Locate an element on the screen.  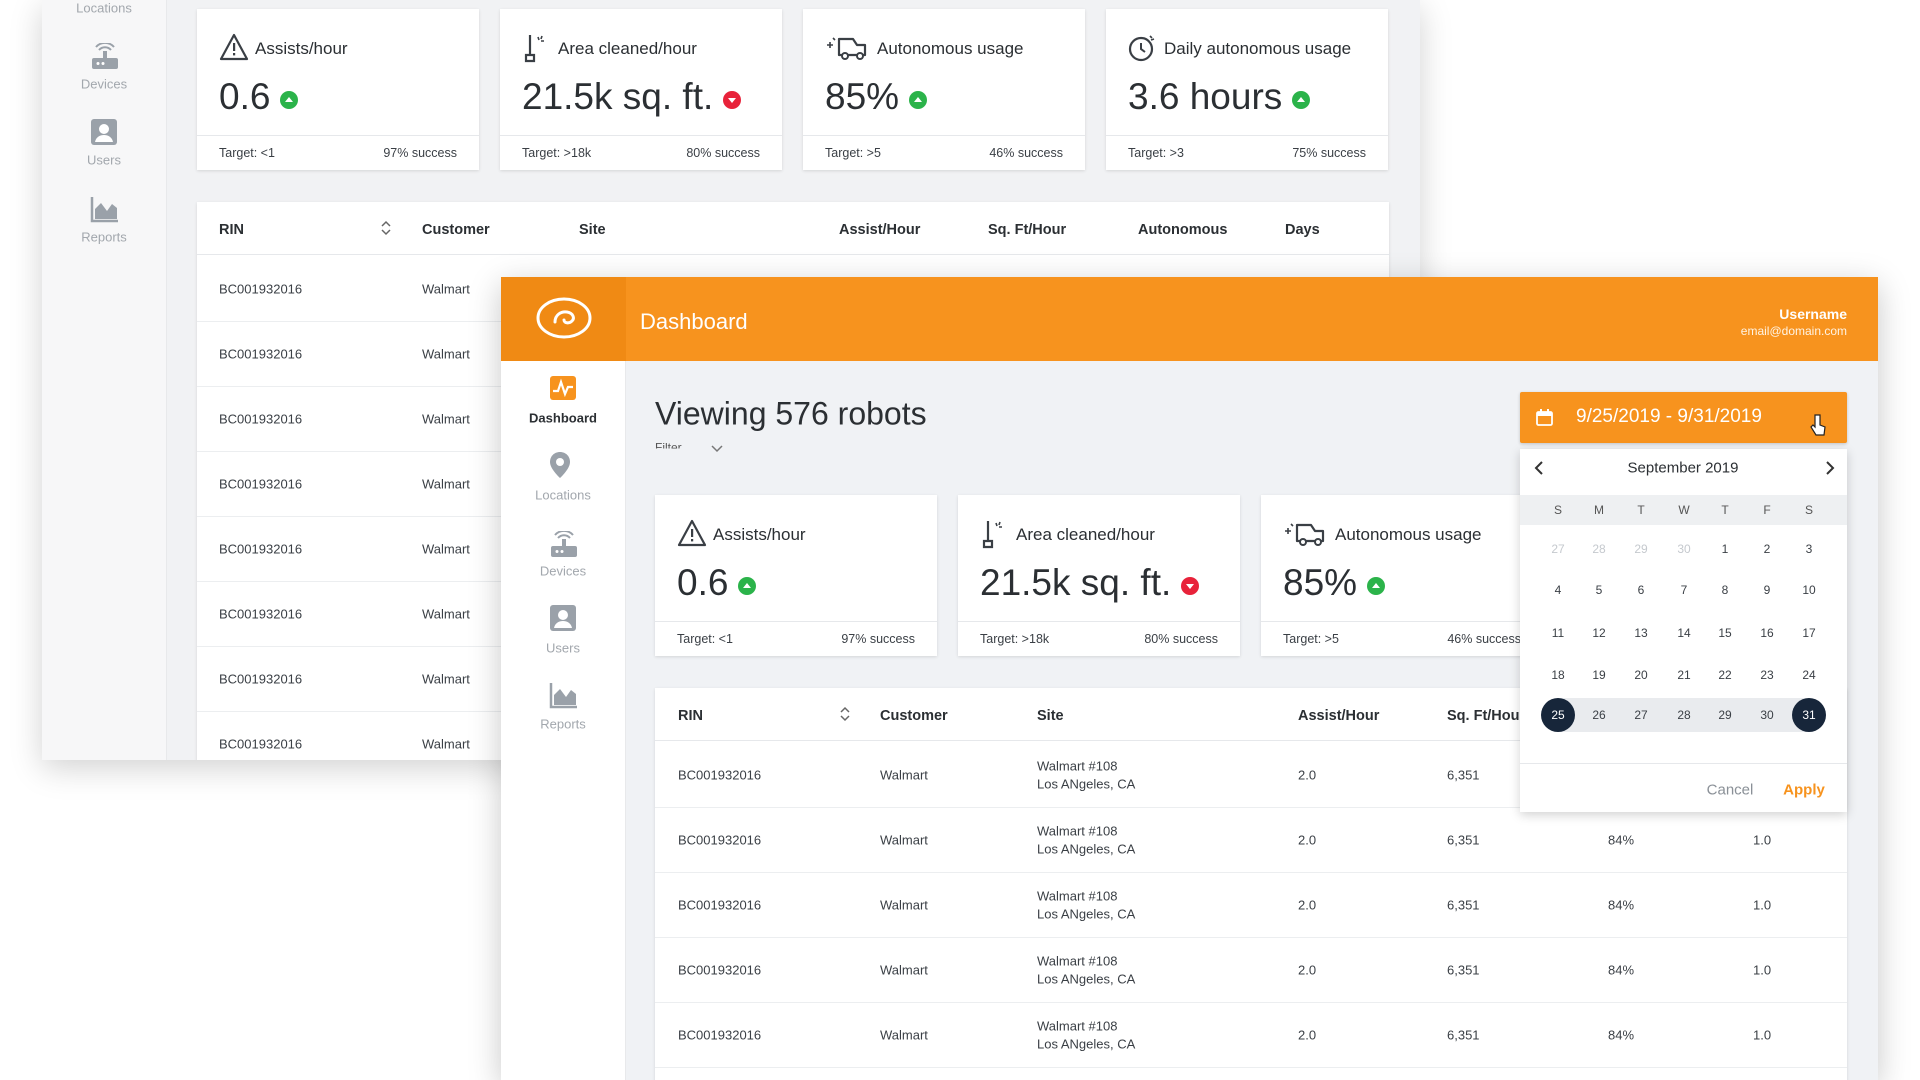
weekday: T is located at coordinates (1725, 510).